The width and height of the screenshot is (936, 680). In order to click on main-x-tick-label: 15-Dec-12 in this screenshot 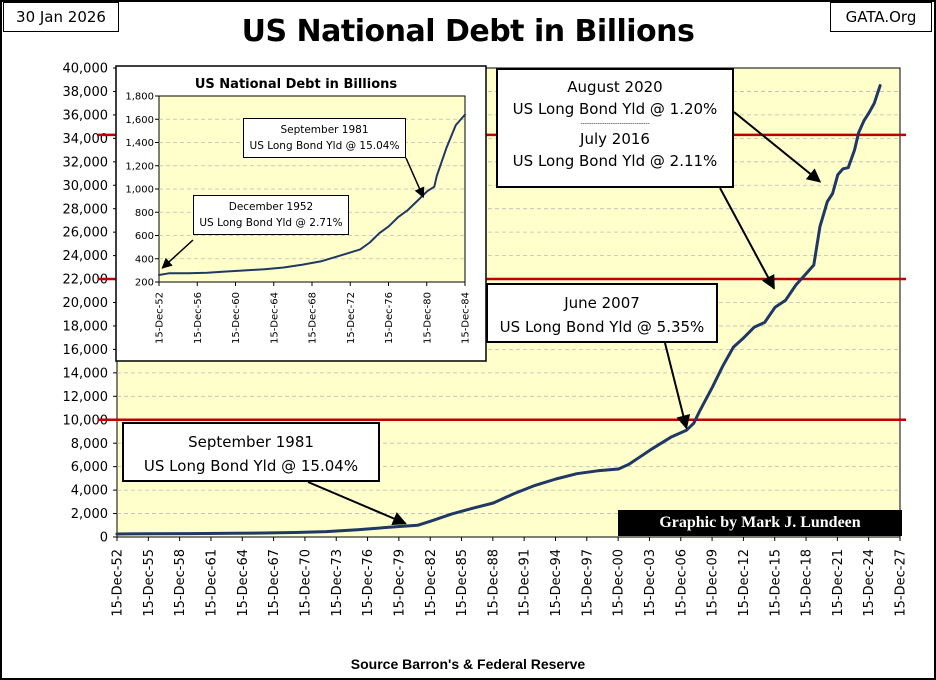, I will do `click(744, 583)`.